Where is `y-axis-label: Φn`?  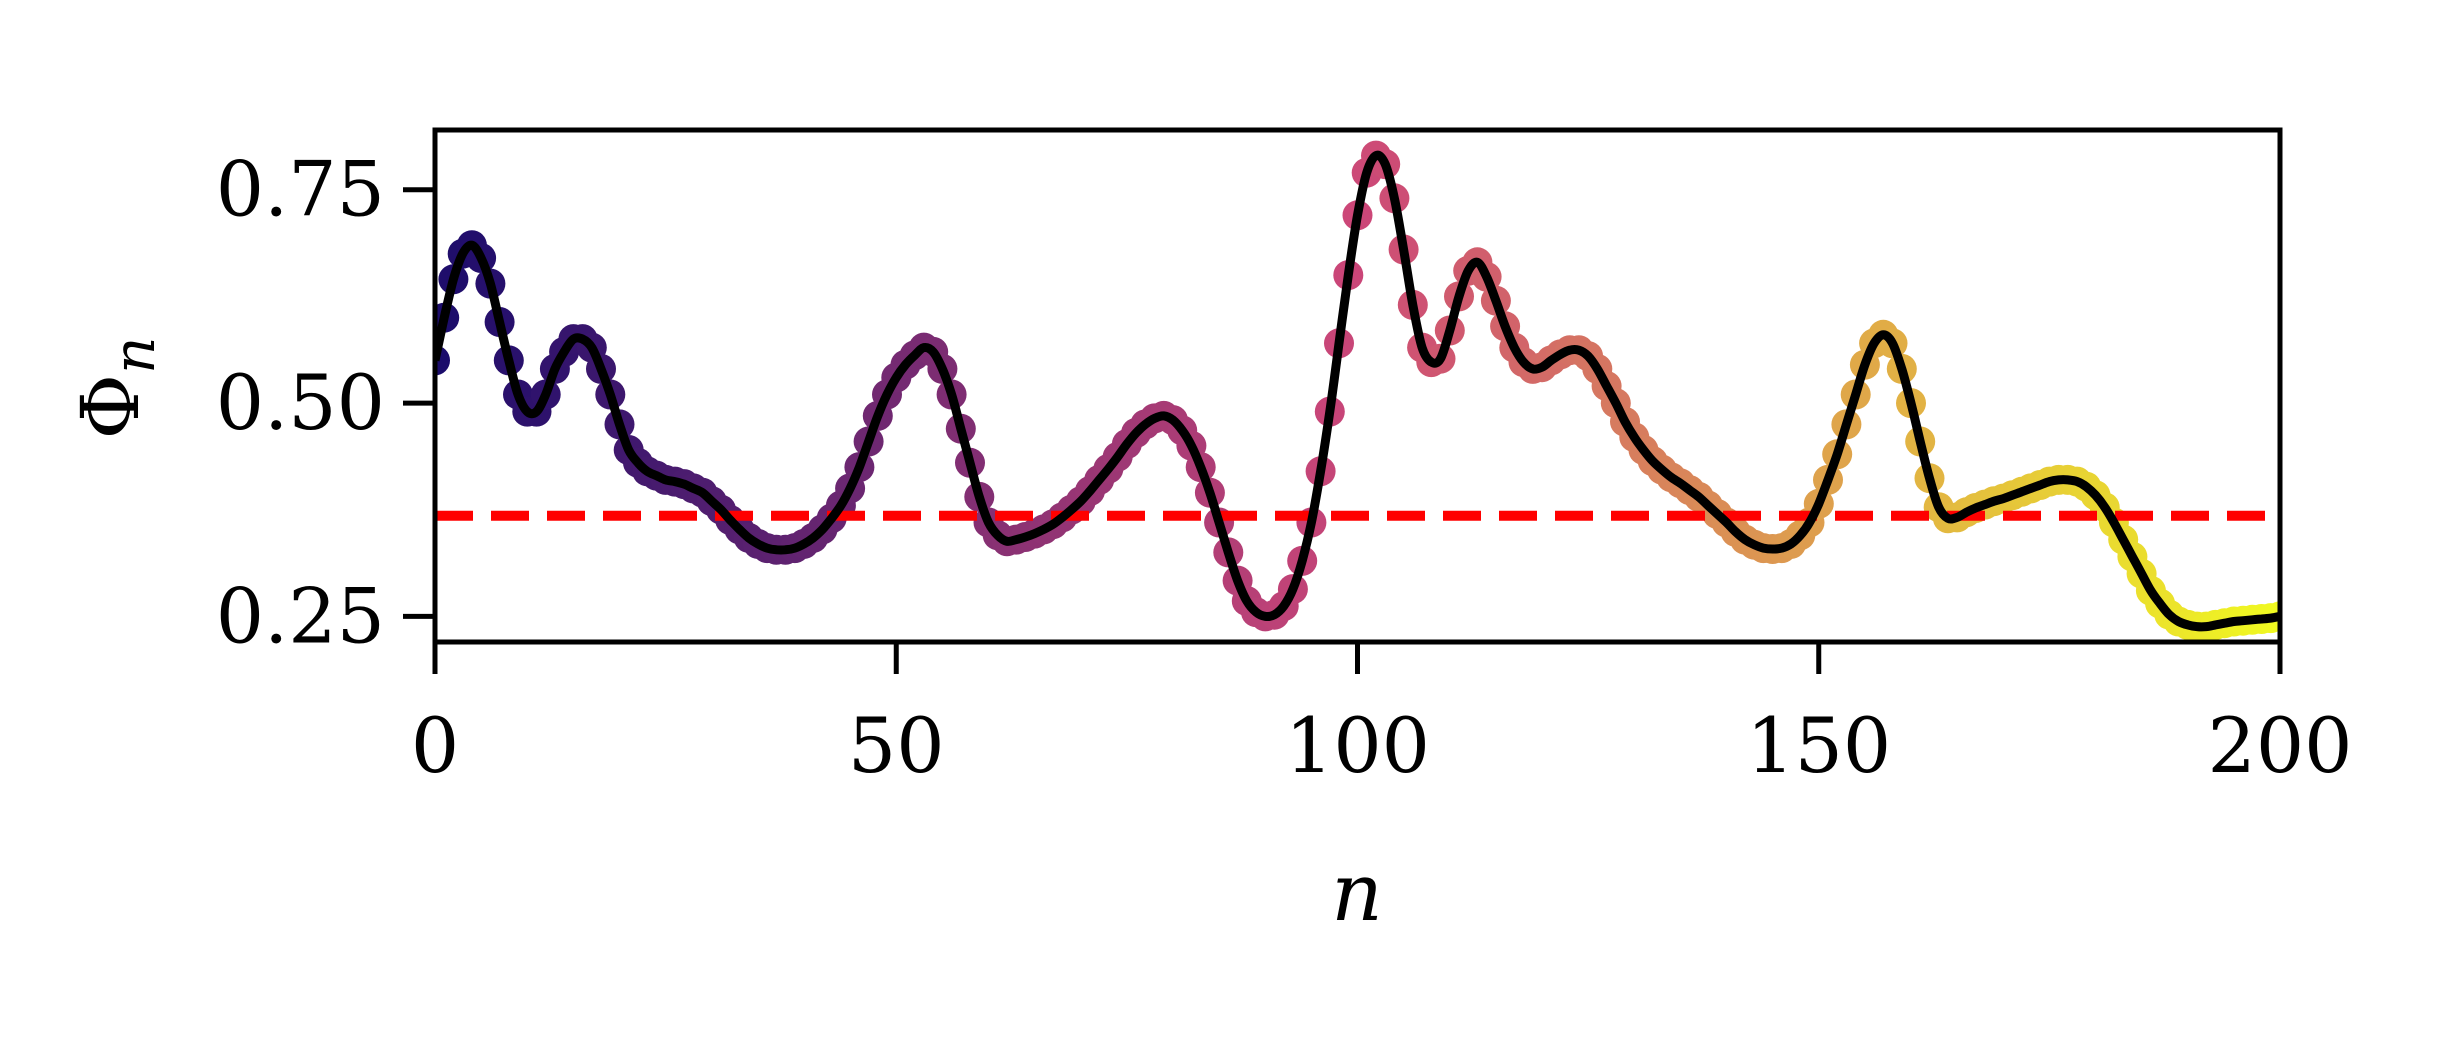 y-axis-label: Φn is located at coordinates (116, 388).